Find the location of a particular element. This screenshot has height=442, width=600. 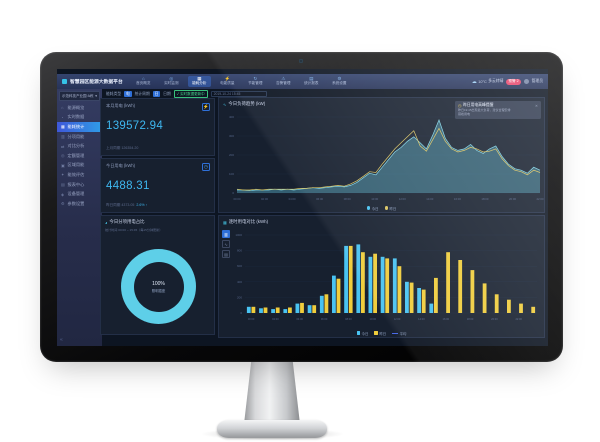

chevron-down-icon: ▾ is located at coordinates (96, 96).